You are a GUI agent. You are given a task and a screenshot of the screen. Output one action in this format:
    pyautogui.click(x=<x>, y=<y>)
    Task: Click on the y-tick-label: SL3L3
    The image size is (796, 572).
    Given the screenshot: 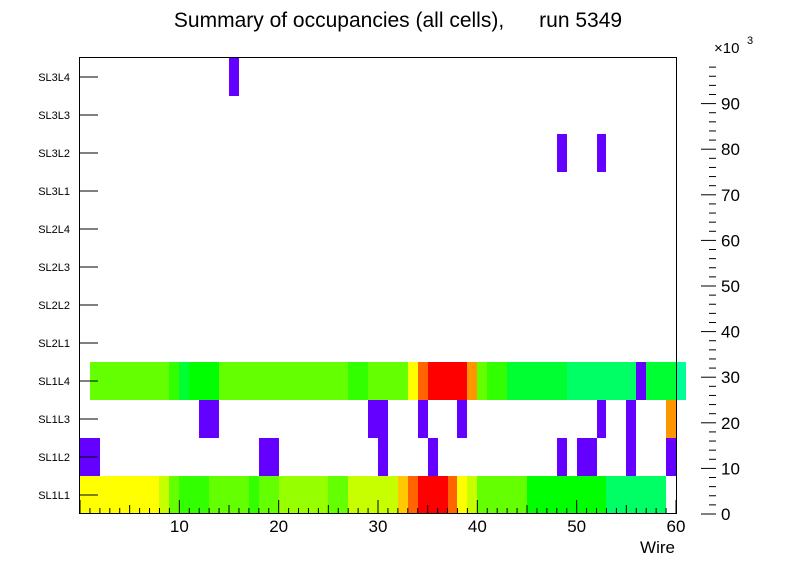 What is the action you would take?
    pyautogui.click(x=54, y=116)
    